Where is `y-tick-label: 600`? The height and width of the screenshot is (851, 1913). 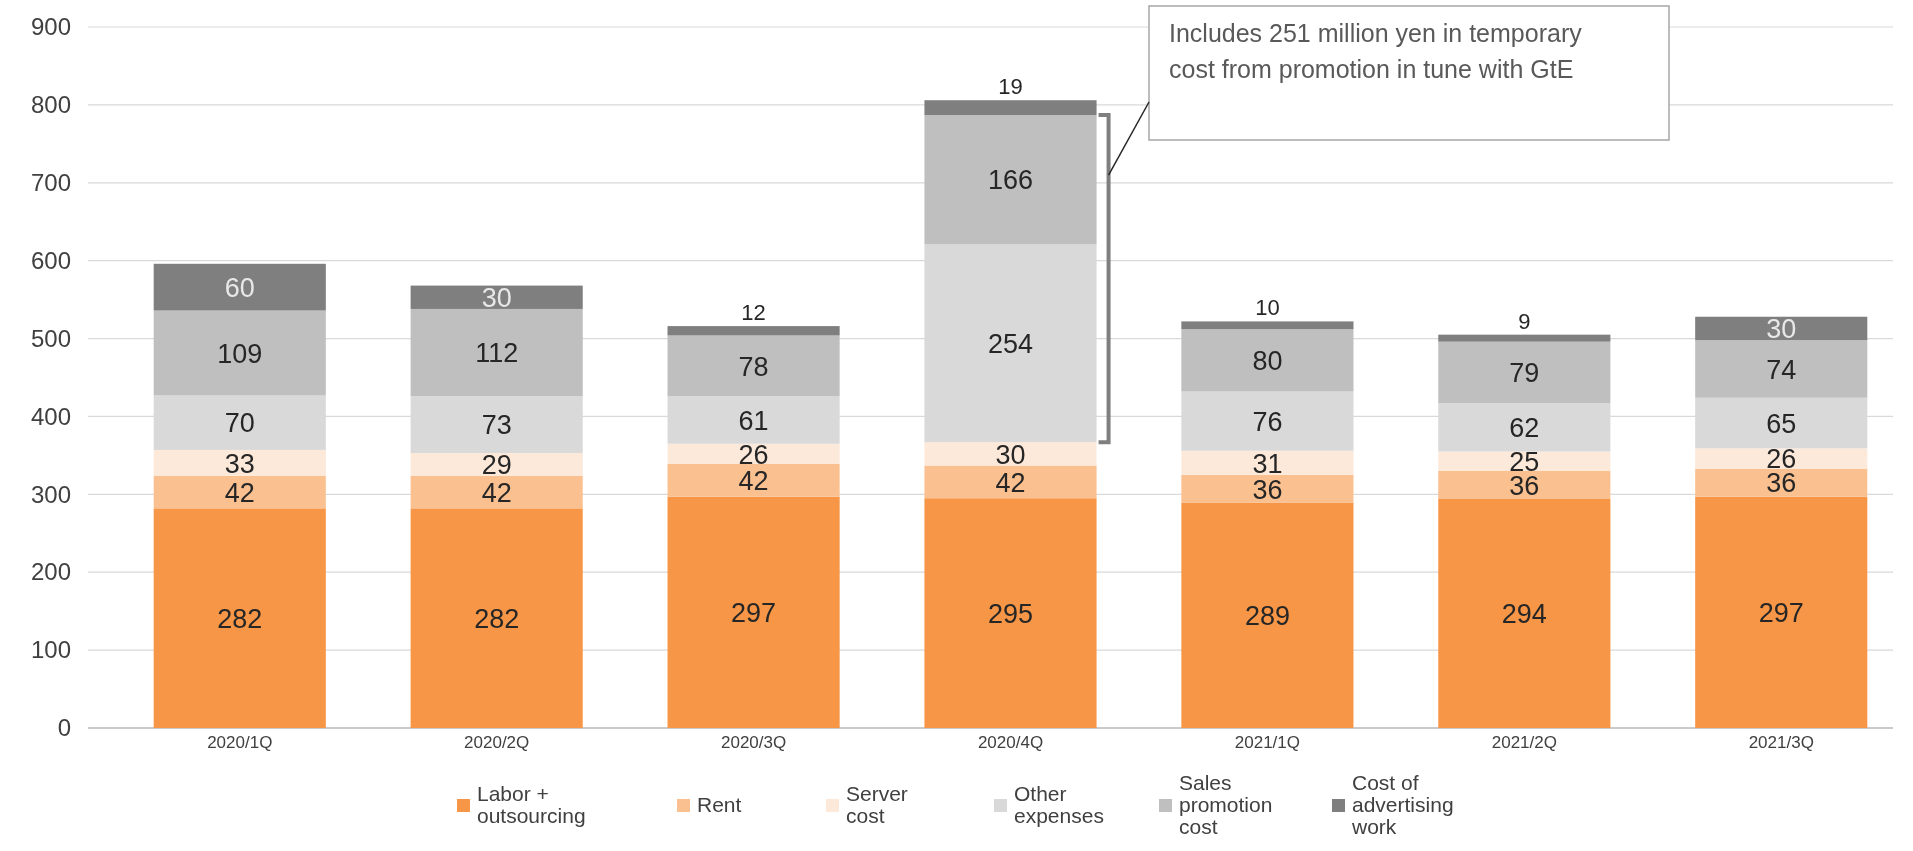
y-tick-label: 600 is located at coordinates (50, 260).